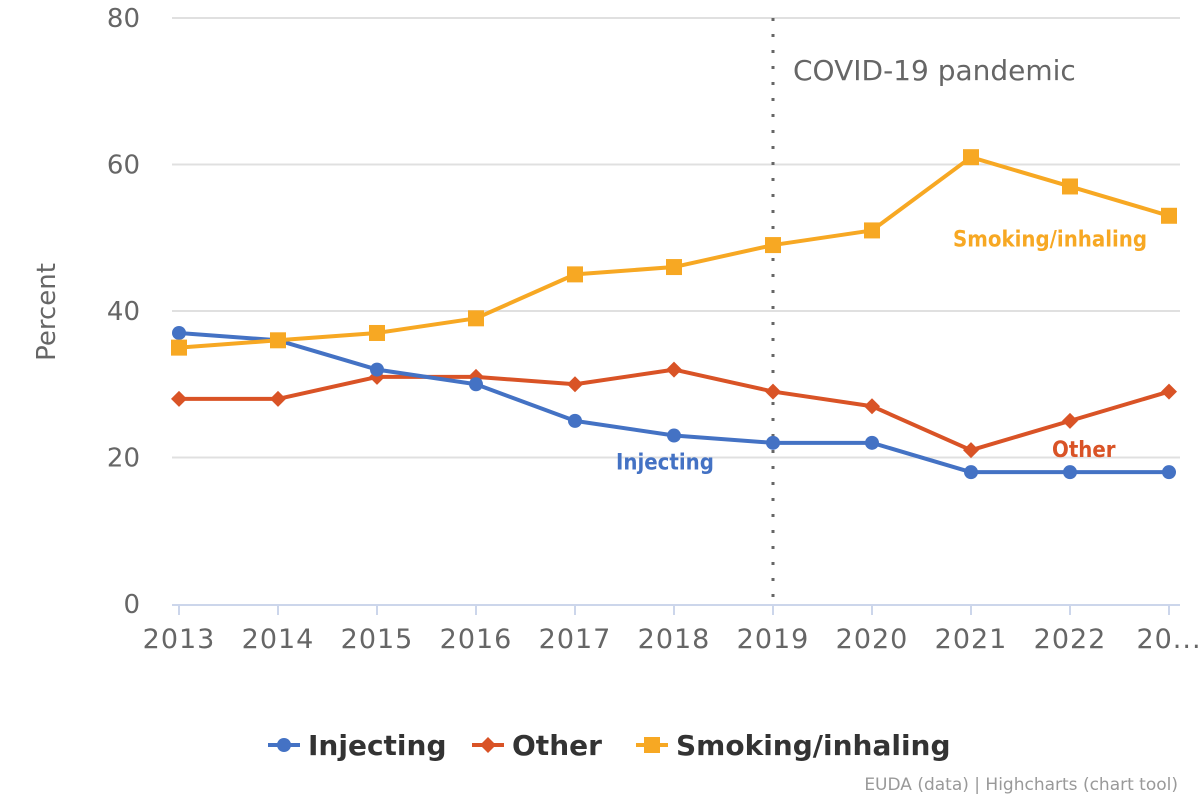 The height and width of the screenshot is (800, 1200). Describe the element at coordinates (872, 639) in the screenshot. I see `x-tick-label: 2020` at that location.